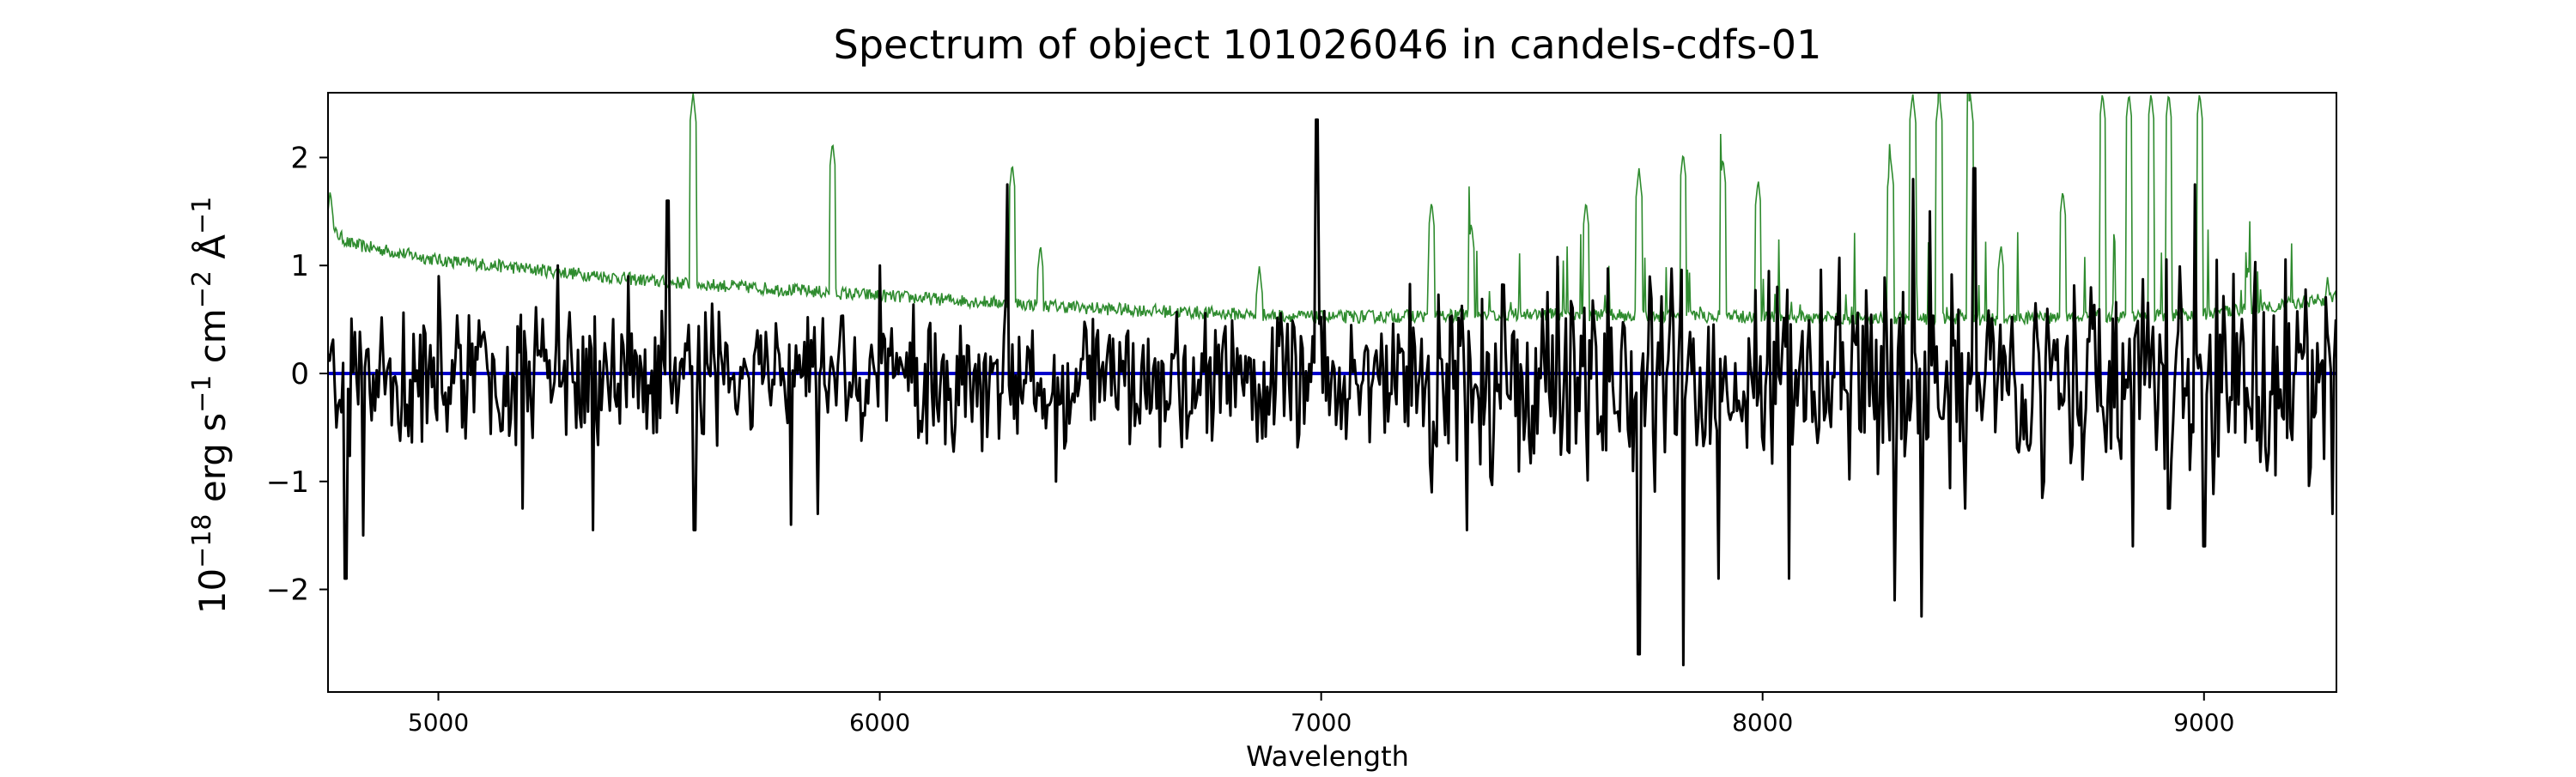 Image resolution: width=2576 pixels, height=777 pixels. I want to click on y-tick-label: −1, so click(287, 482).